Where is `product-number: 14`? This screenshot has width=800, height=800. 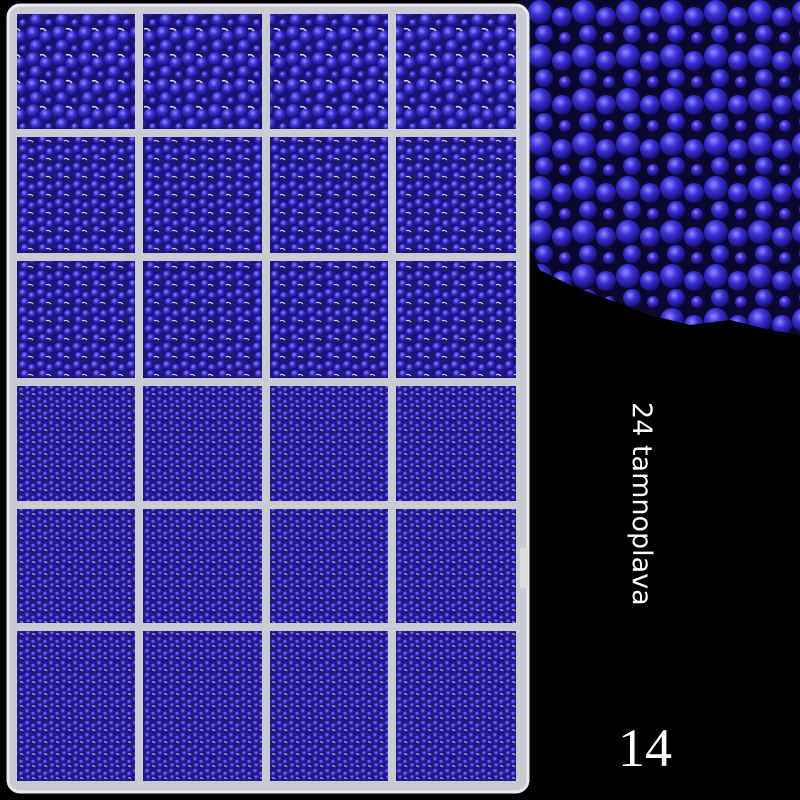
product-number: 14 is located at coordinates (645, 748).